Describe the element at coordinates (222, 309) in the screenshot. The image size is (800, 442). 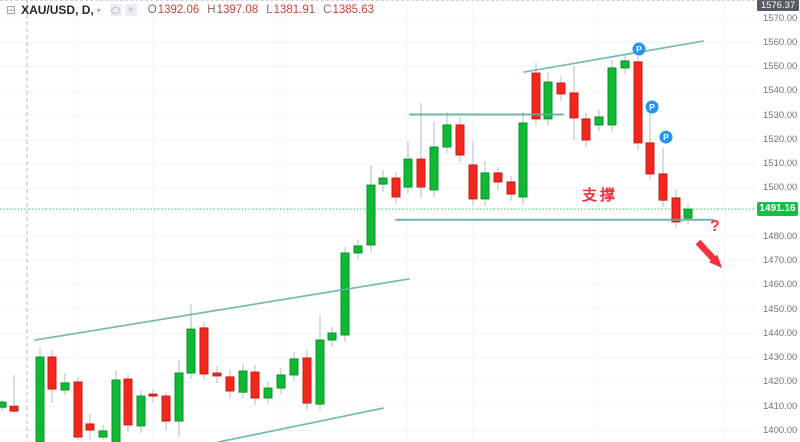
I see `lower-channel-upper-line` at that location.